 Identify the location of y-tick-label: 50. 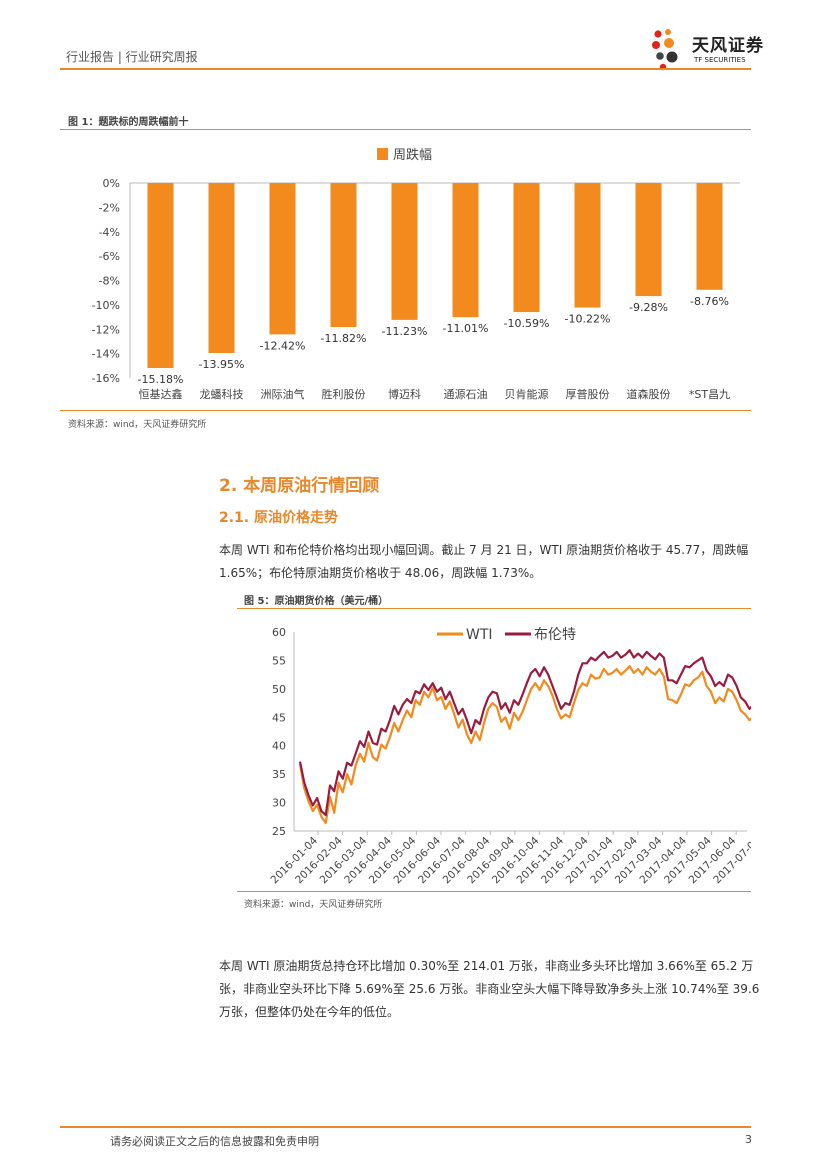
(279, 689).